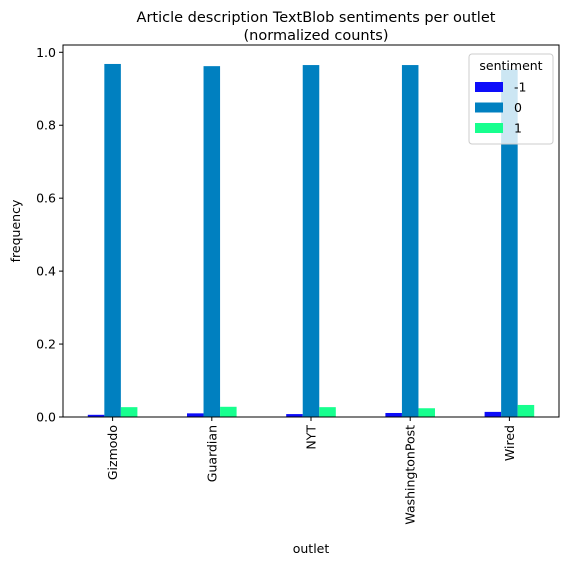 Image resolution: width=567 pixels, height=567 pixels. Describe the element at coordinates (211, 453) in the screenshot. I see `x-tick-label: Guardian` at that location.